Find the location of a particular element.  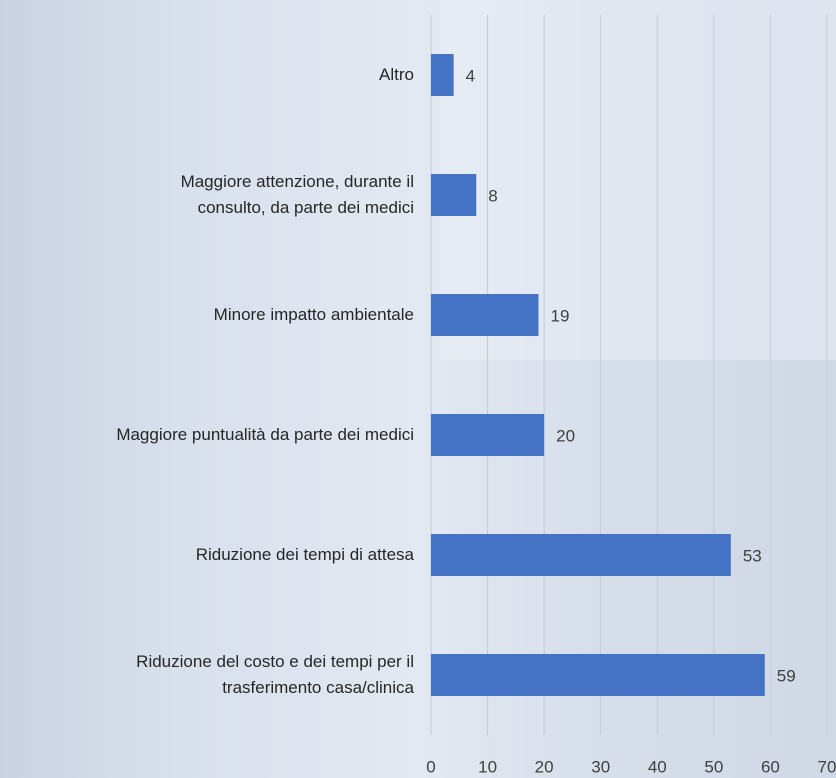

value-label: 8 is located at coordinates (492, 195).